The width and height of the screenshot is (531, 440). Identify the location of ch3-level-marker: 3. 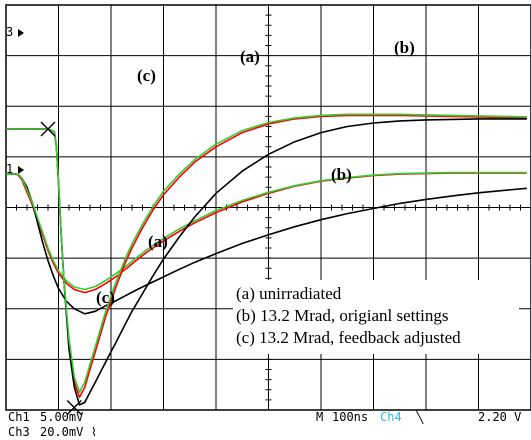
(15, 32).